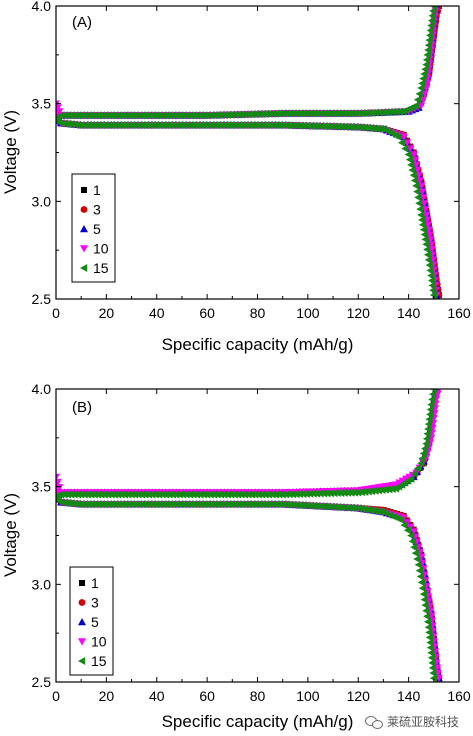  I want to click on x-tick-label: 140, so click(409, 313).